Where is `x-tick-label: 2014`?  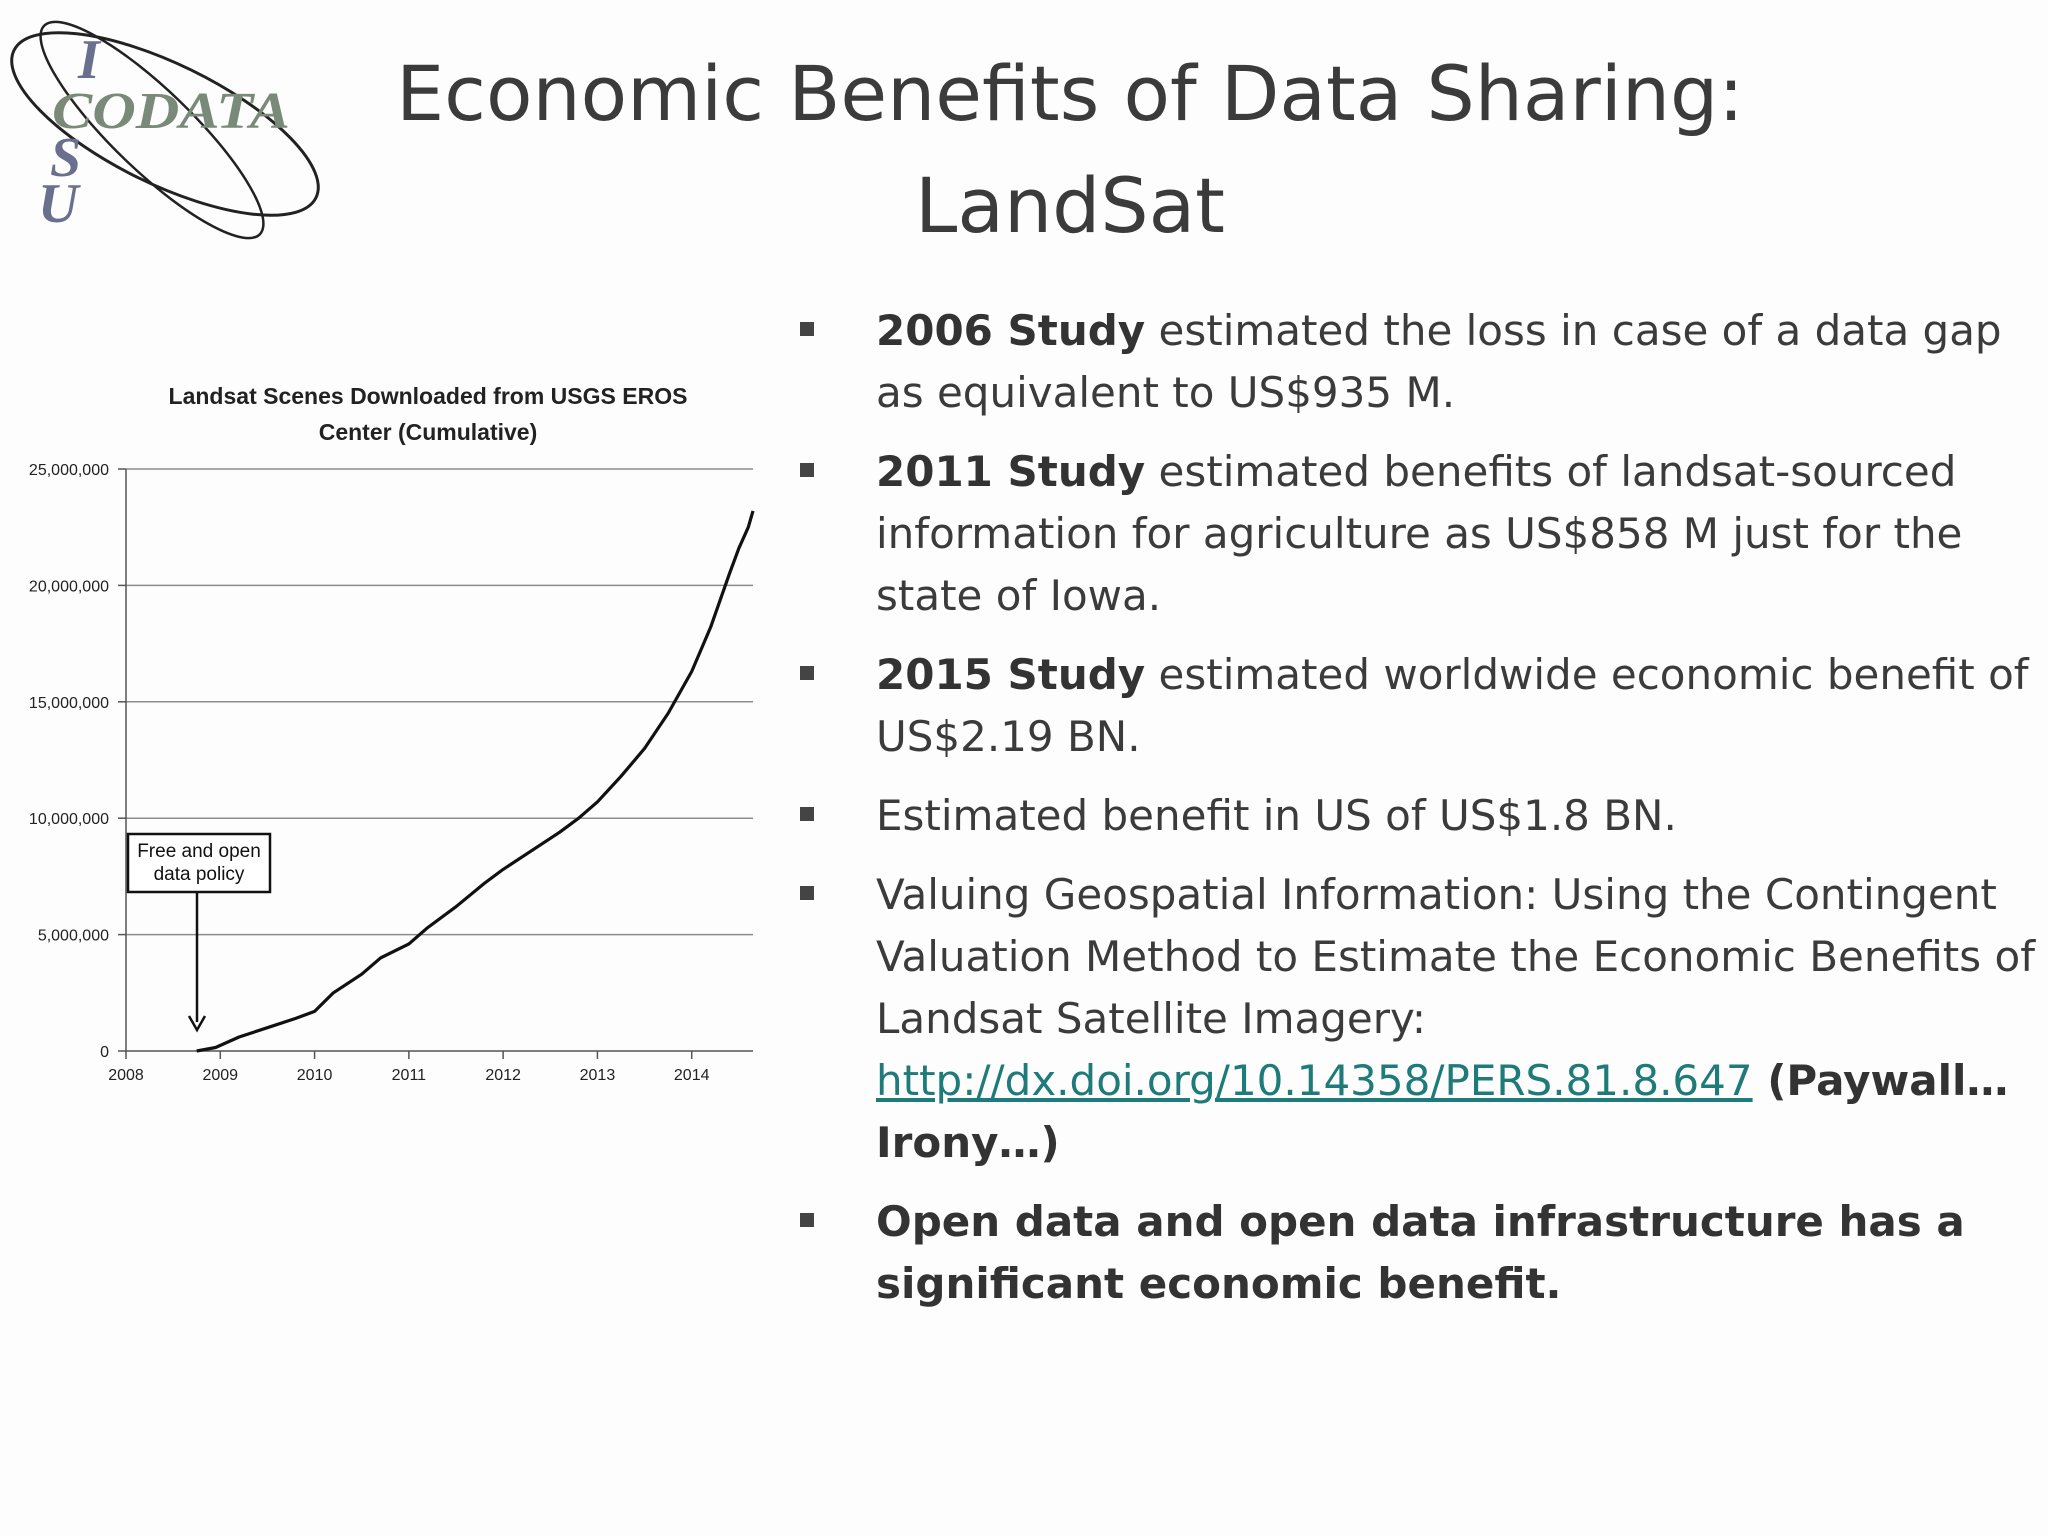 x-tick-label: 2014 is located at coordinates (692, 1075).